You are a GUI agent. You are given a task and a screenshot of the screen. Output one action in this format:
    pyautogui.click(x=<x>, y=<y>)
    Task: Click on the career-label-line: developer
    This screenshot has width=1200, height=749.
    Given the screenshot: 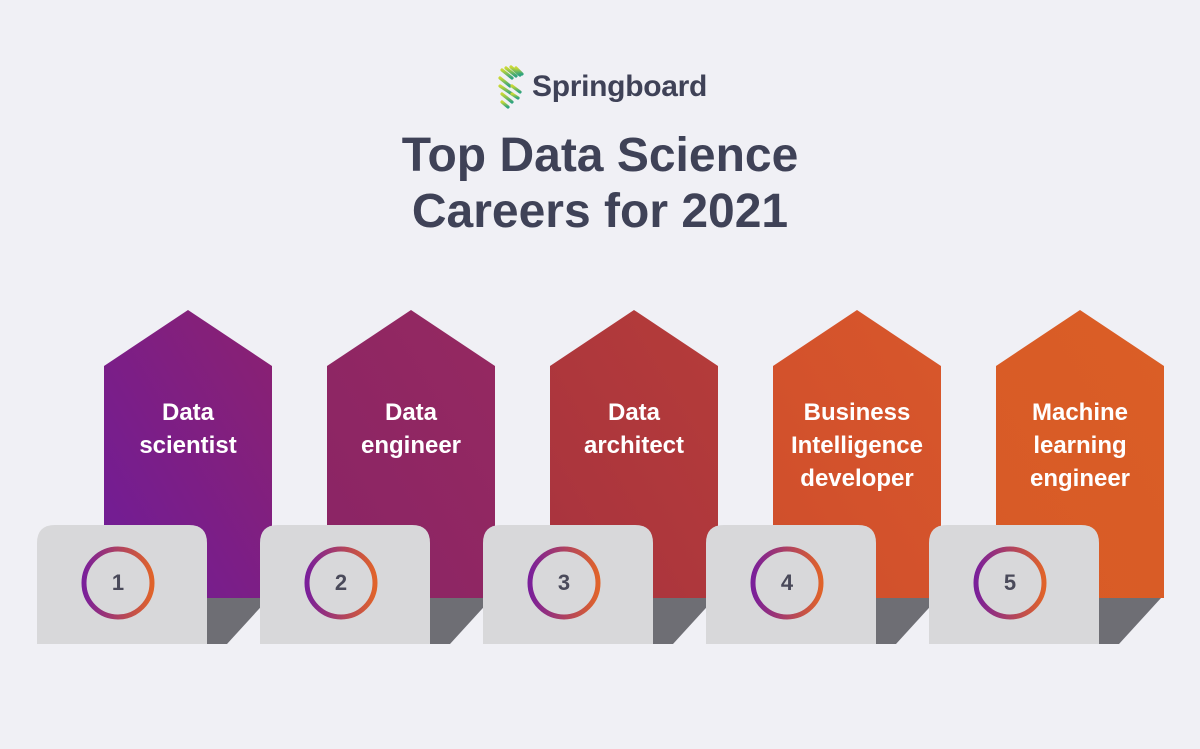 What is the action you would take?
    pyautogui.click(x=857, y=478)
    